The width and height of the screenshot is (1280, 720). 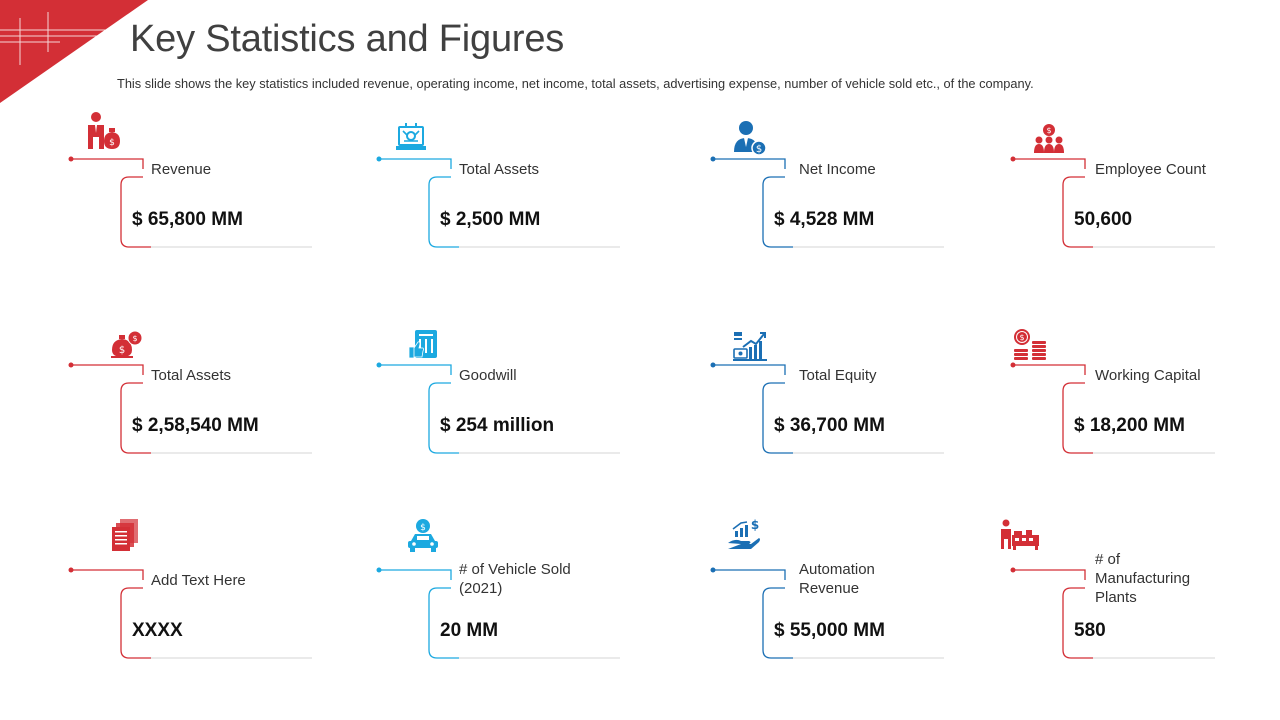 What do you see at coordinates (488, 375) in the screenshot?
I see `stat-label: Goodwill` at bounding box center [488, 375].